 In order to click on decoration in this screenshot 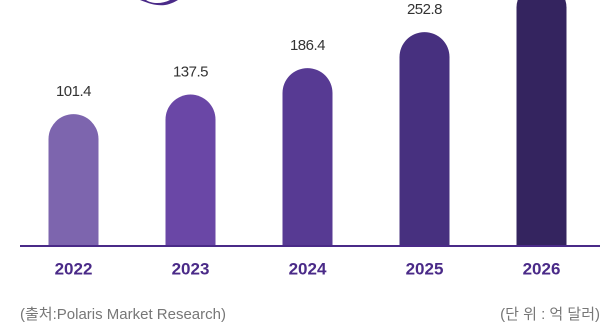, I will do `click(159, 3)`.